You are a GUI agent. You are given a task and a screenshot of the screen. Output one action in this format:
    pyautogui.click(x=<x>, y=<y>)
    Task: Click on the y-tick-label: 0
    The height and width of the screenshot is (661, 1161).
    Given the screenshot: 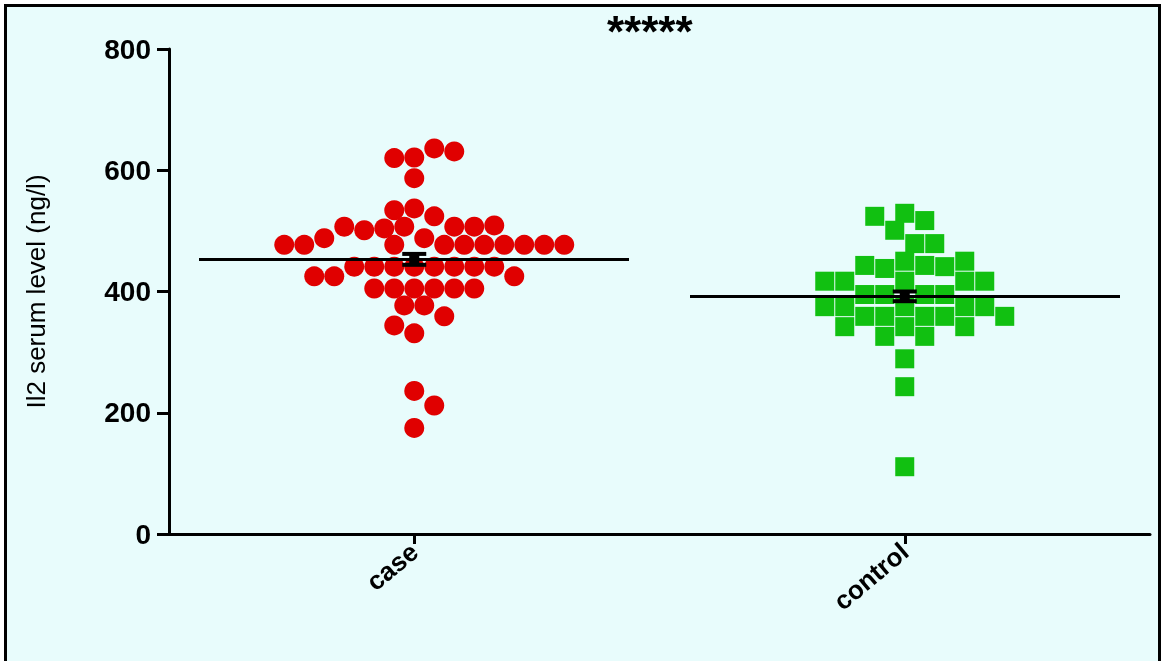 What is the action you would take?
    pyautogui.click(x=143, y=534)
    